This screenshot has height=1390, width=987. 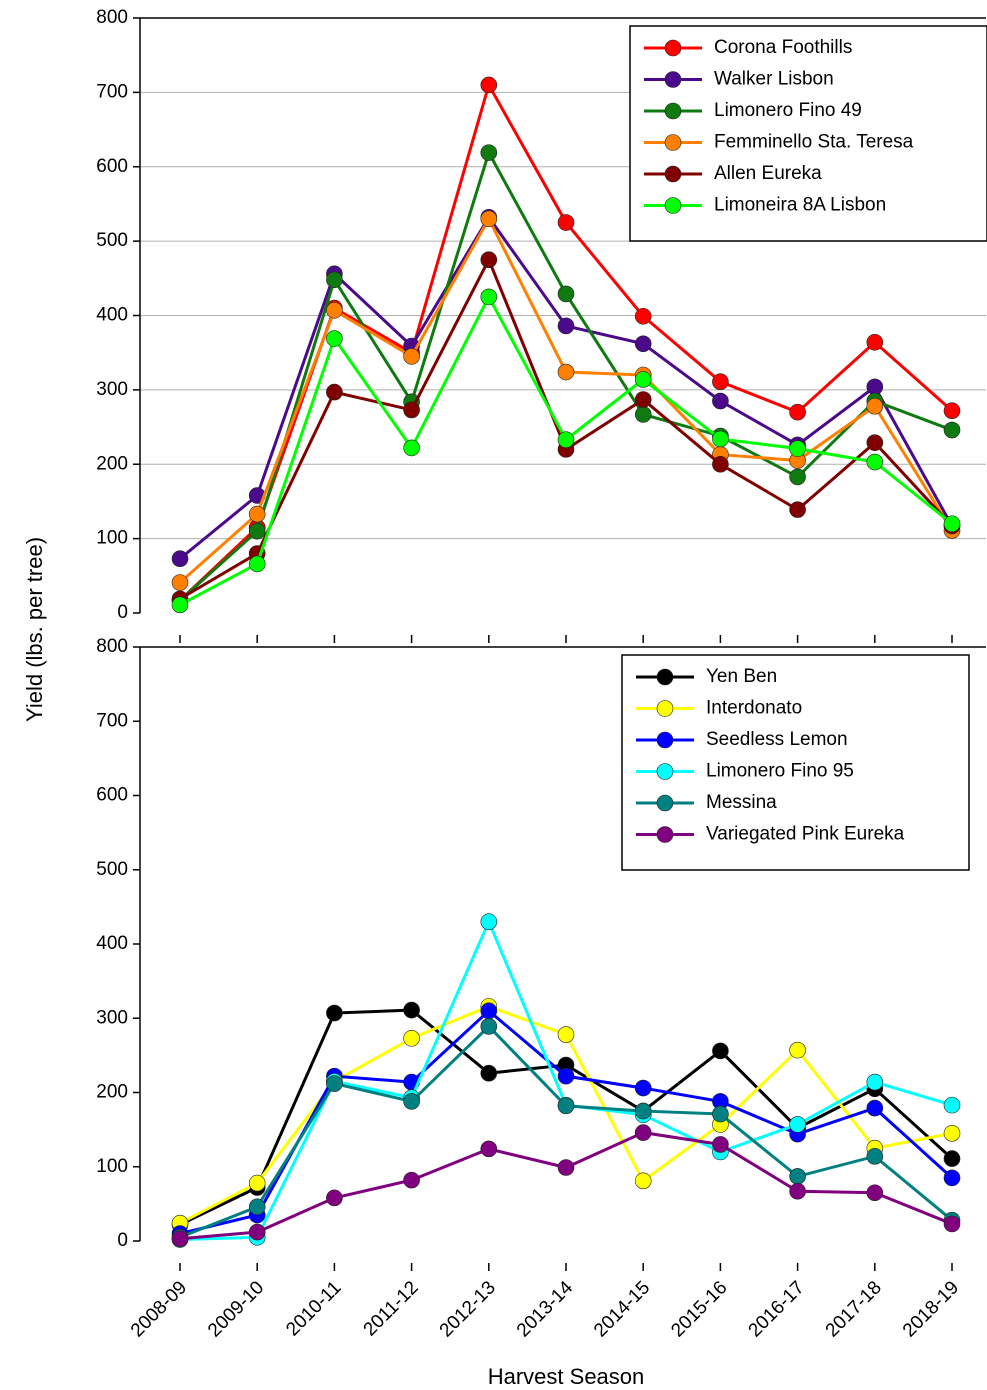 I want to click on x-tick-label: 2008-09, so click(x=159, y=1309).